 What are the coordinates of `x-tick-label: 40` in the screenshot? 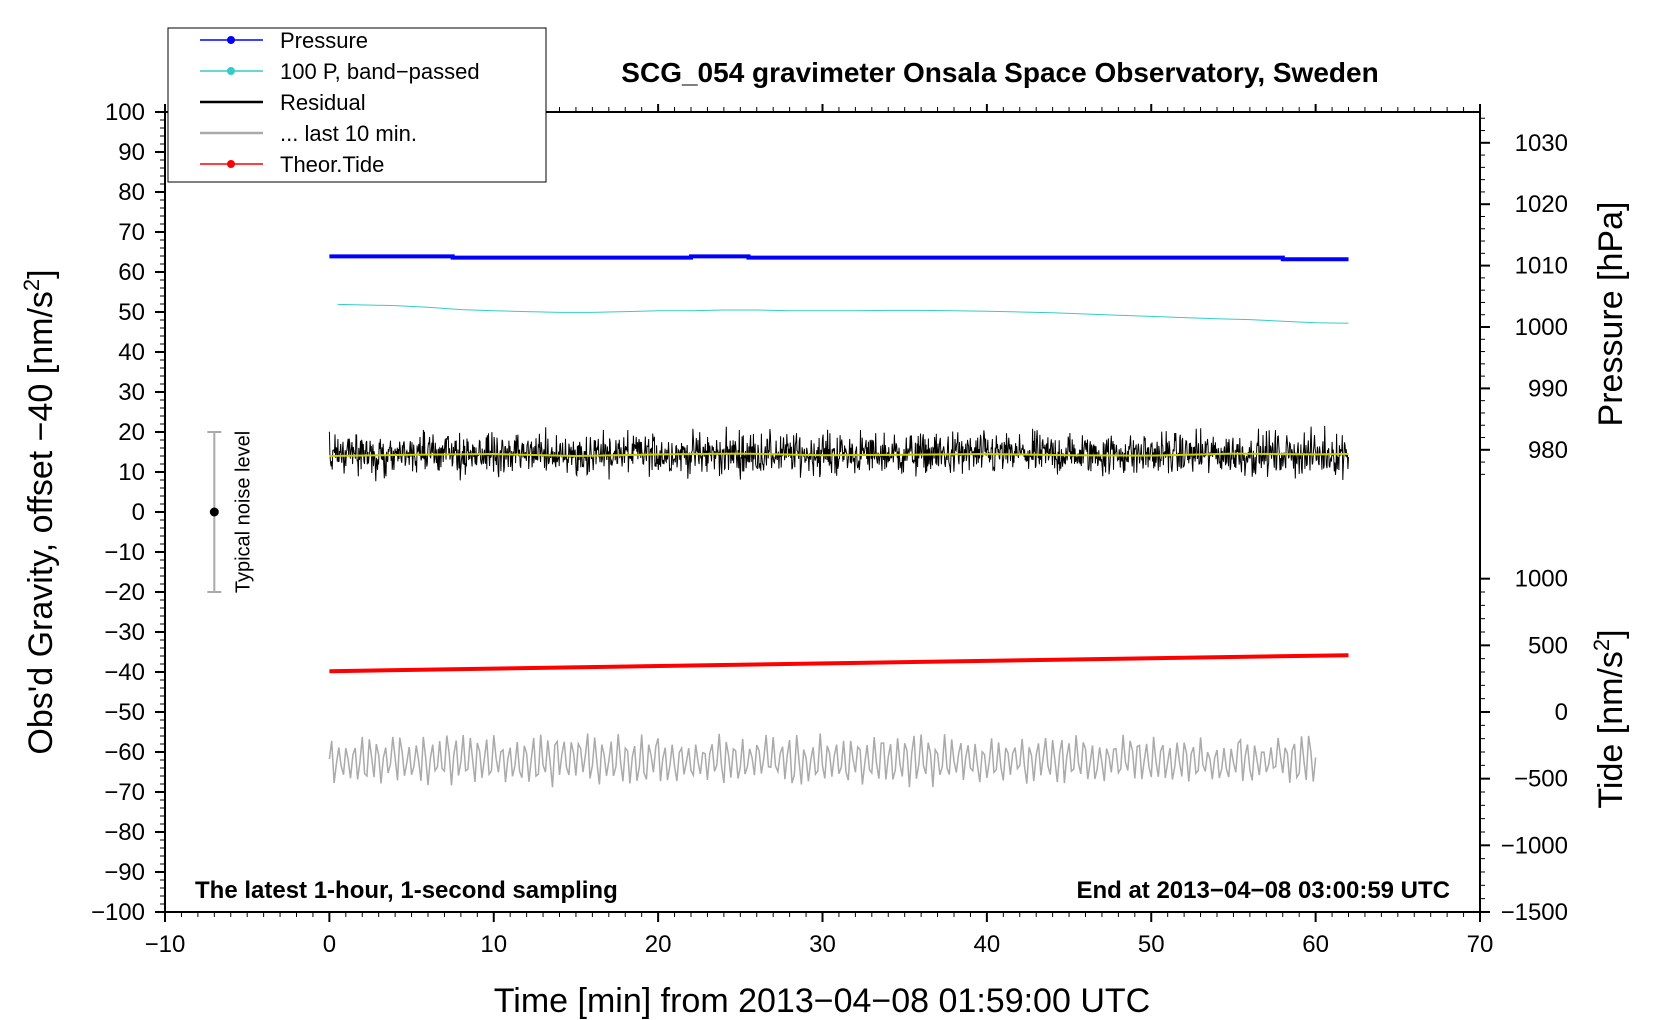 It's located at (987, 944).